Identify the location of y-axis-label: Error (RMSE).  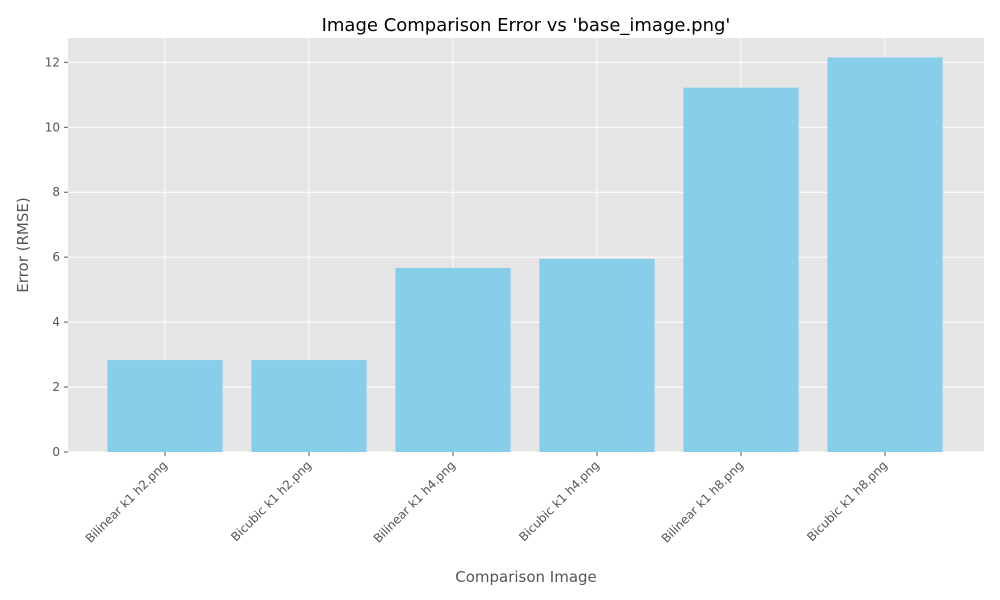
(23, 244).